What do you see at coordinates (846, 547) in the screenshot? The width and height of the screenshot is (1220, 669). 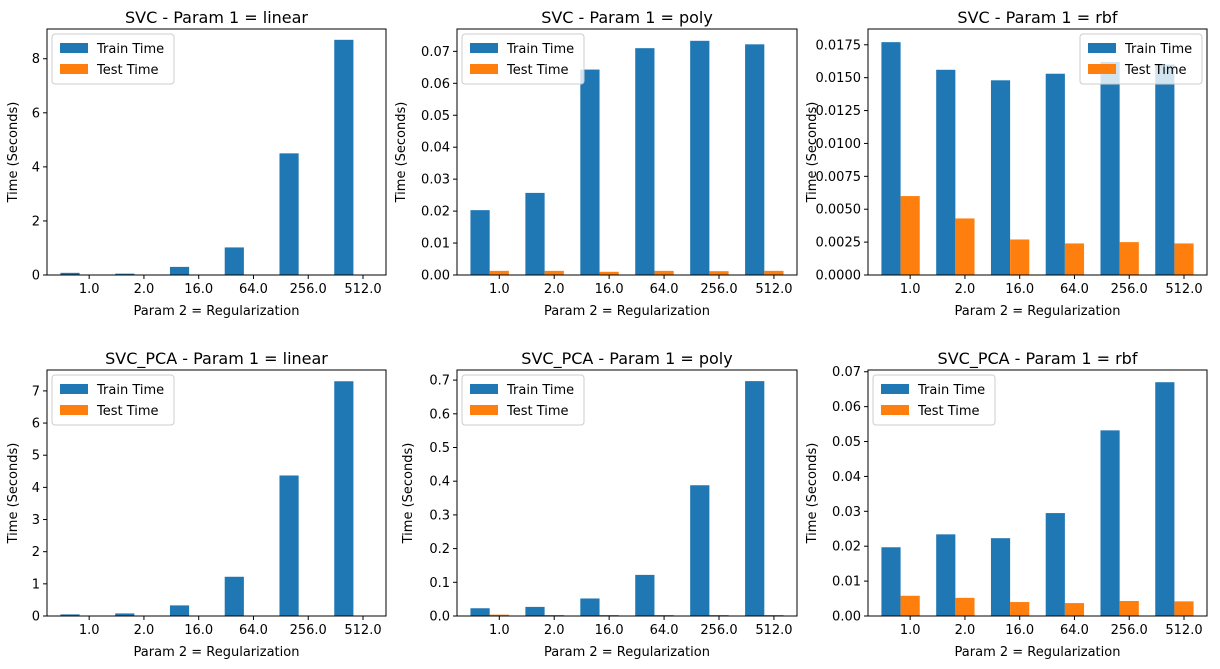 I see `y-tick-label: 0.02` at bounding box center [846, 547].